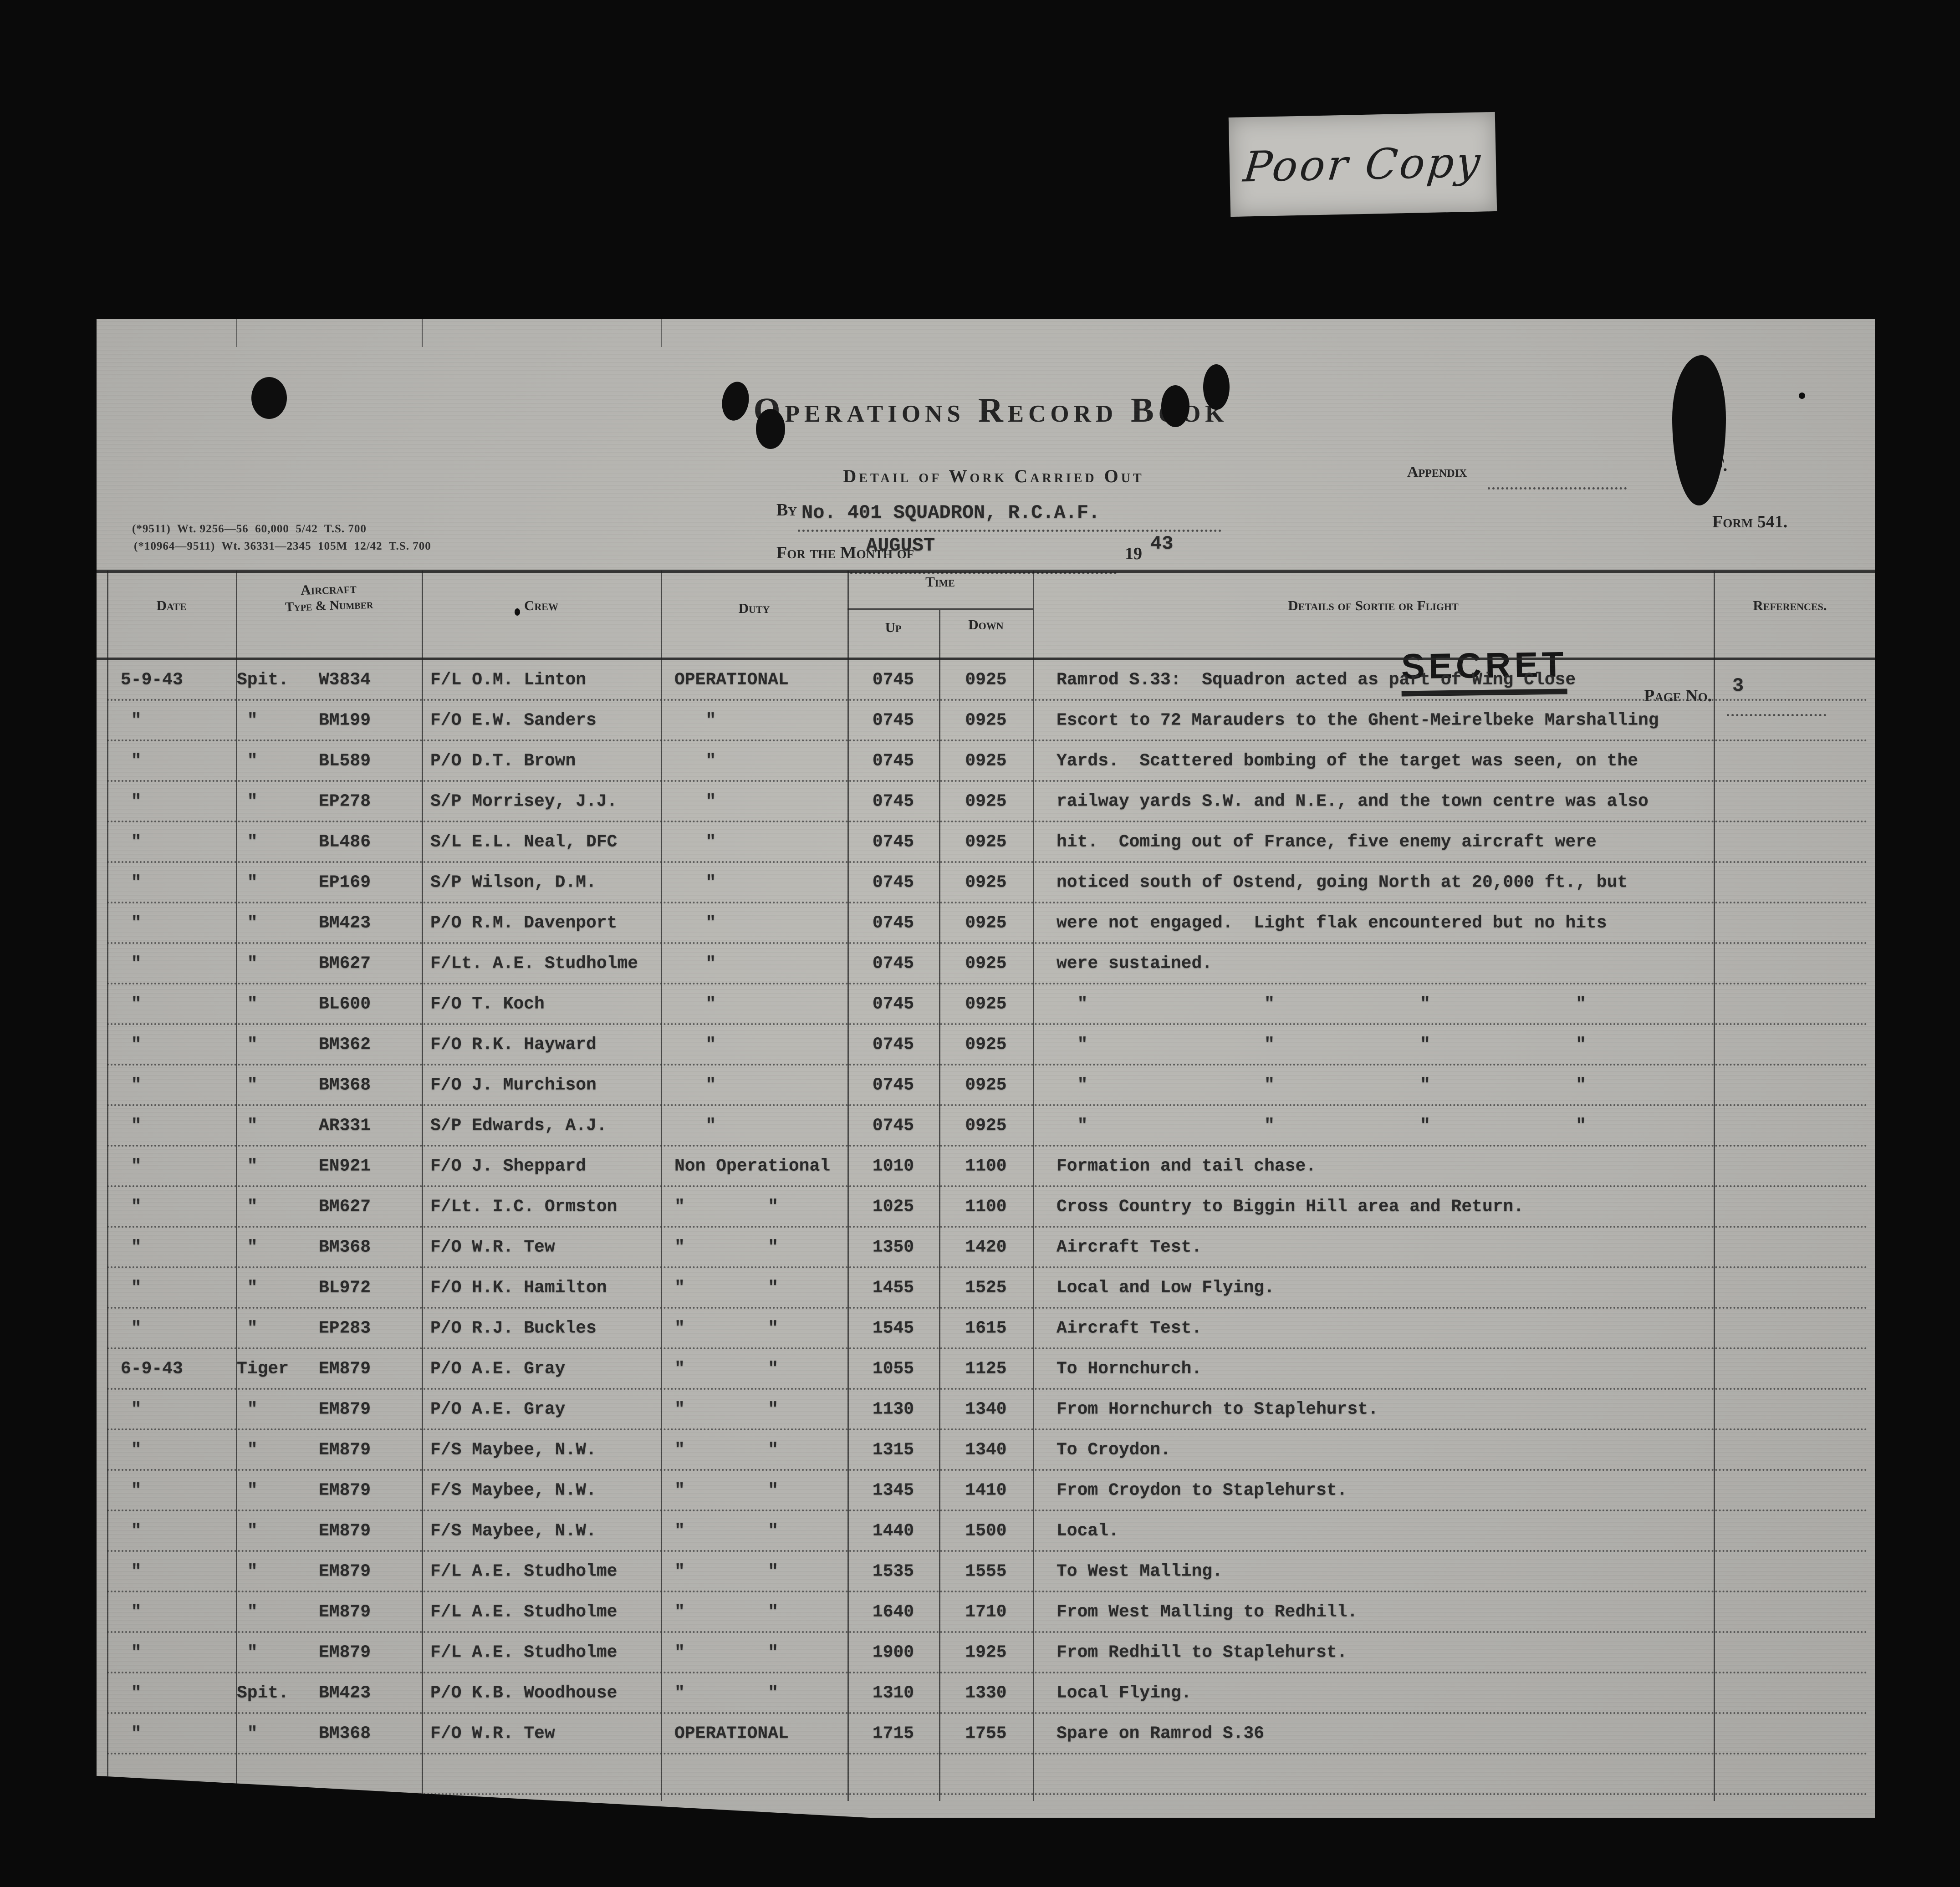 The height and width of the screenshot is (1887, 1960). Describe the element at coordinates (986, 1409) in the screenshot. I see `row-time-down: 1340` at that location.